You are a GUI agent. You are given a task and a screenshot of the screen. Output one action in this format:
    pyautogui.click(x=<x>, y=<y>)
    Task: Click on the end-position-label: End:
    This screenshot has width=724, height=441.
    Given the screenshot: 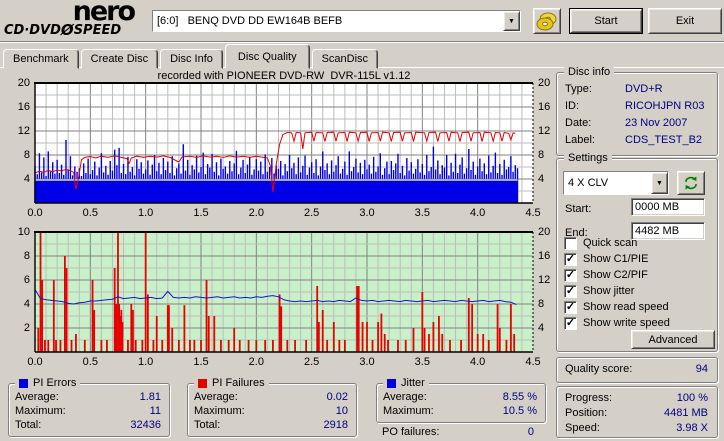 What is the action you would take?
    pyautogui.click(x=576, y=233)
    